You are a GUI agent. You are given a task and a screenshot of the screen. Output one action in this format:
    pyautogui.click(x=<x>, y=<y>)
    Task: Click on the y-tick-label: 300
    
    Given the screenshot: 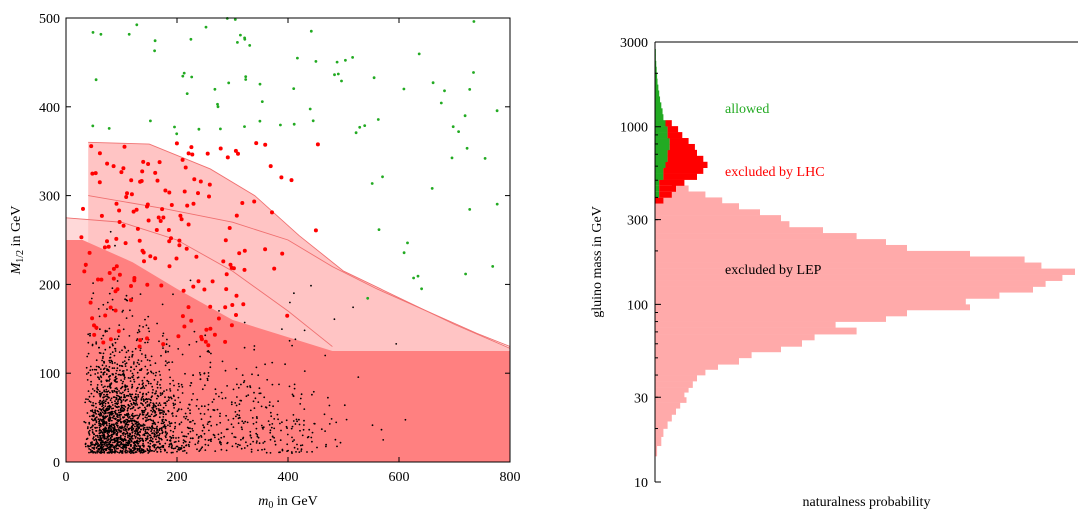 What is the action you would take?
    pyautogui.click(x=637, y=221)
    